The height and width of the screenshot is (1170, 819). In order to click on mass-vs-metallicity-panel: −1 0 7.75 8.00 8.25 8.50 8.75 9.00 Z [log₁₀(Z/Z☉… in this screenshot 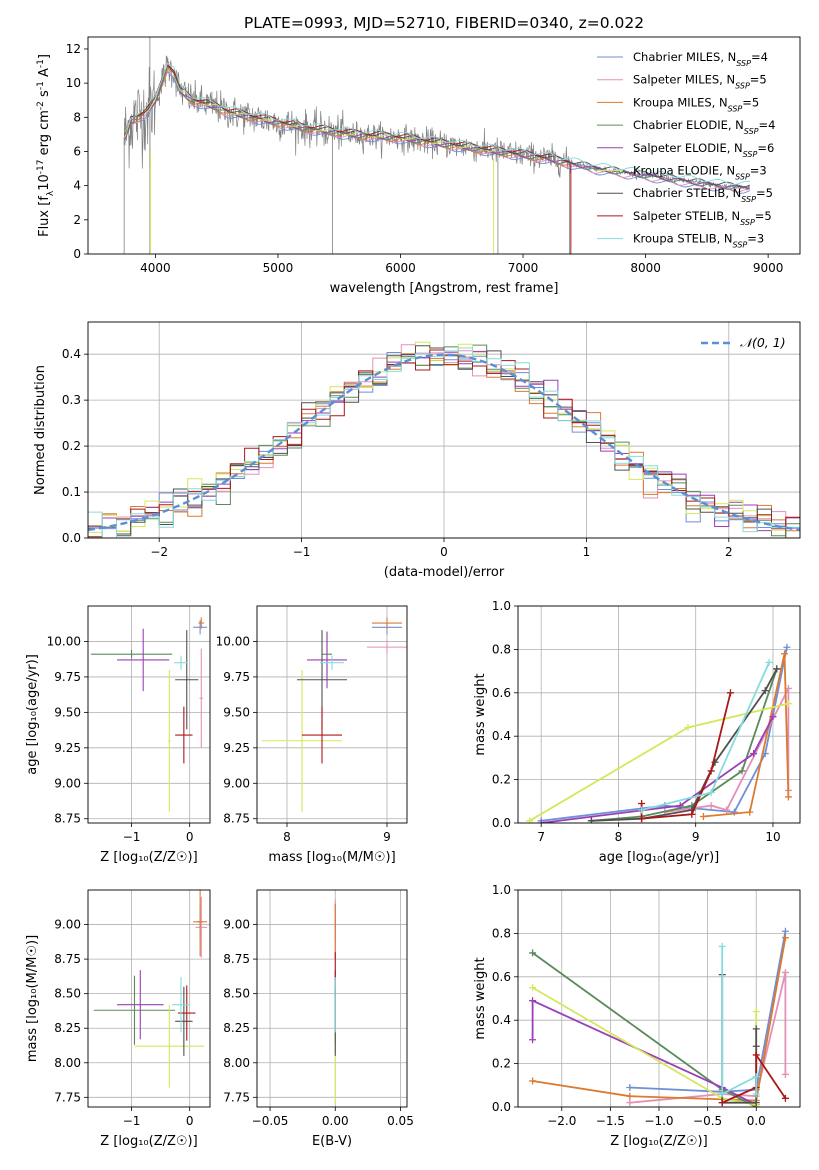, I will do `click(118, 1019)`.